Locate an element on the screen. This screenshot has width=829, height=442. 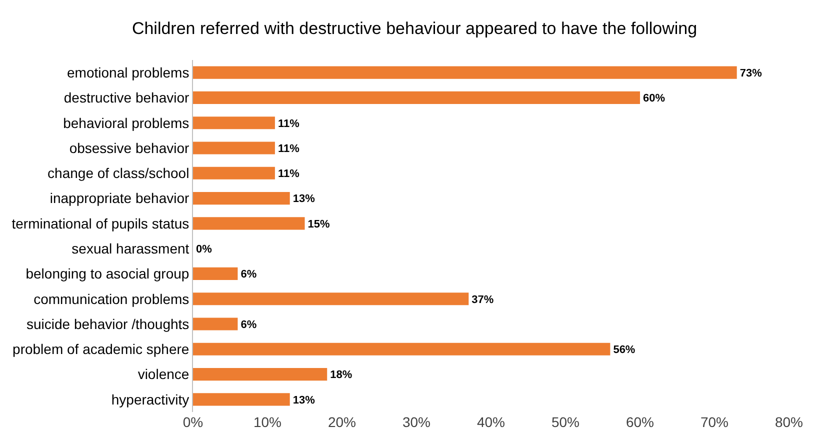
chart-title: Children referred with destructive behaviour appeared to have the following is located at coordinates (415, 28).